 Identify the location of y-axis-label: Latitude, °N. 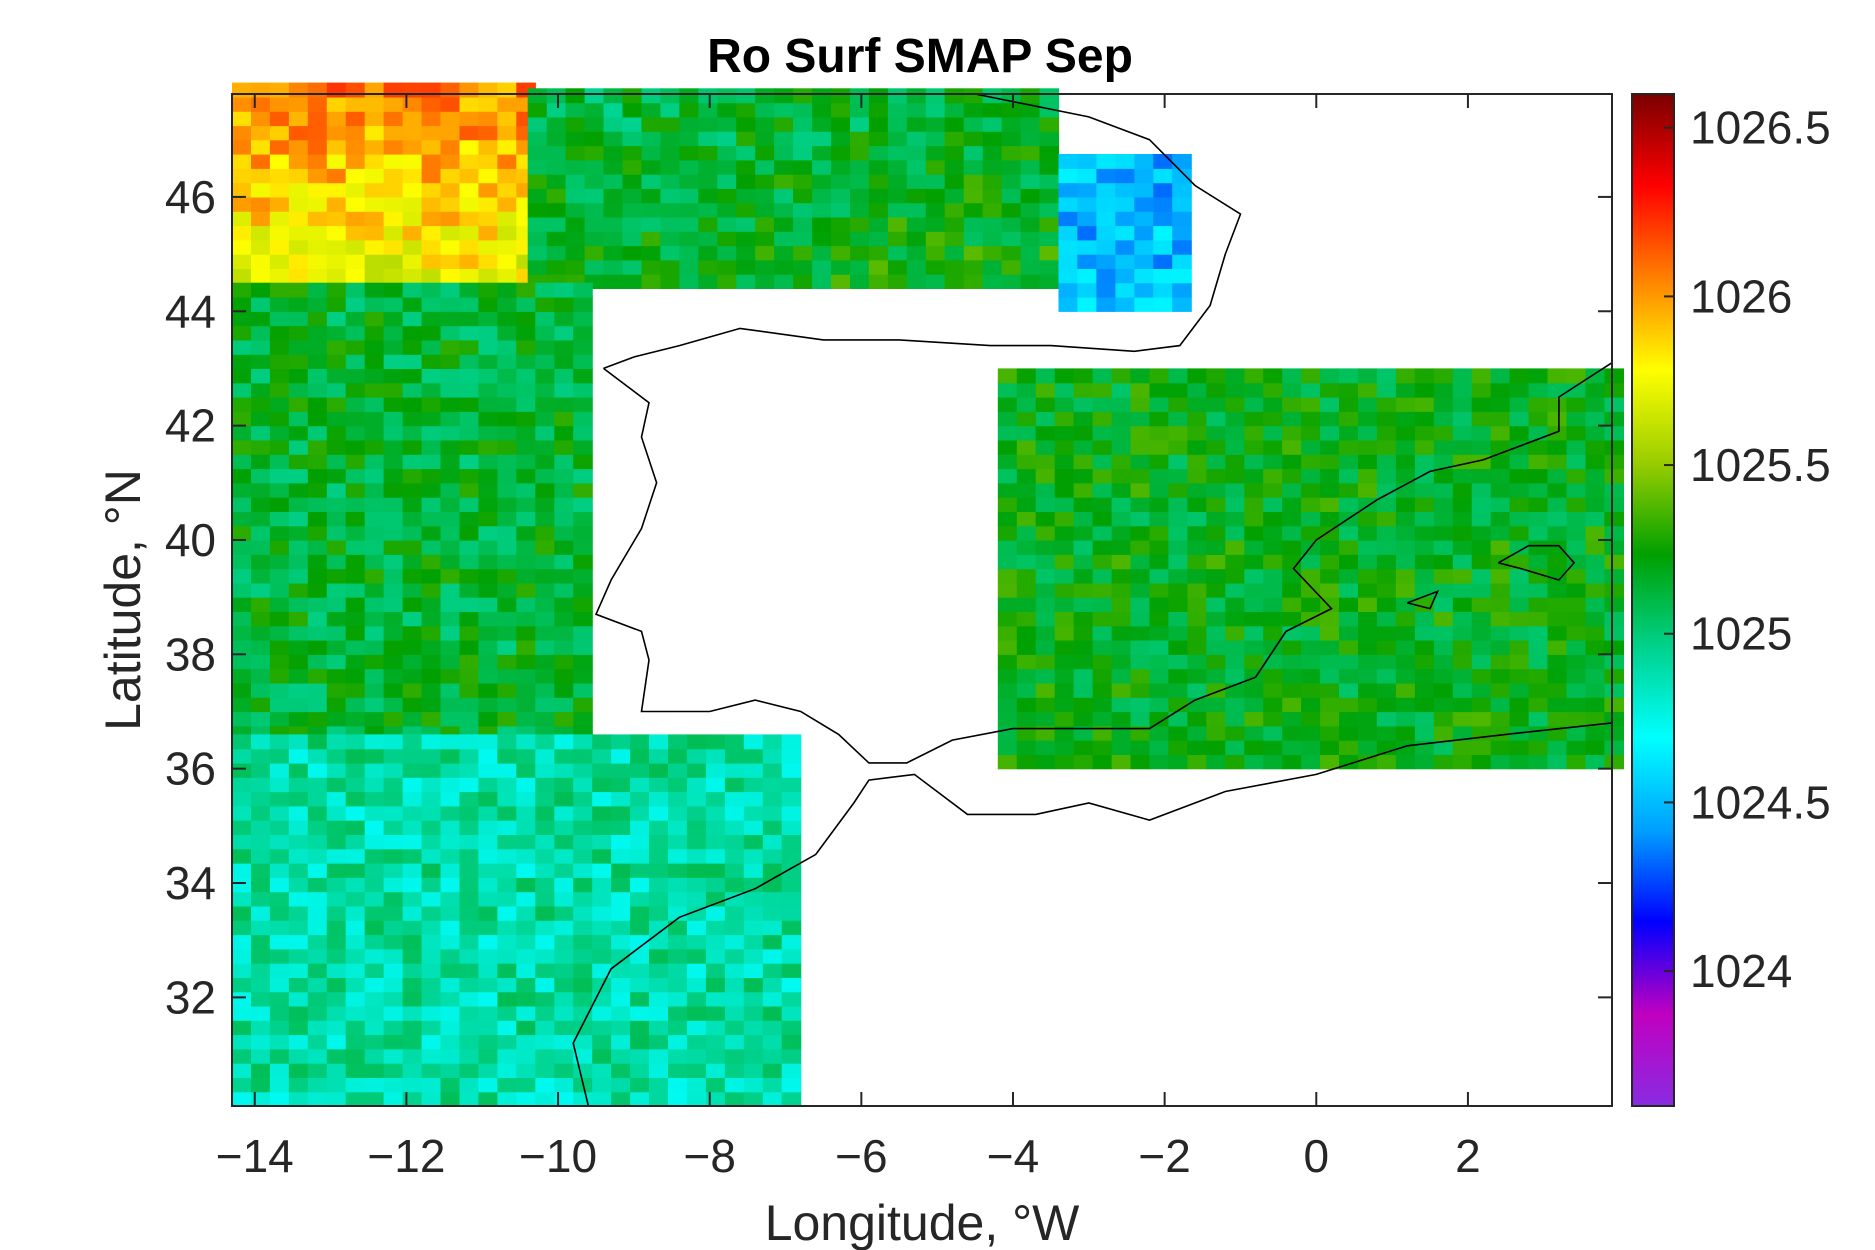
(123, 600).